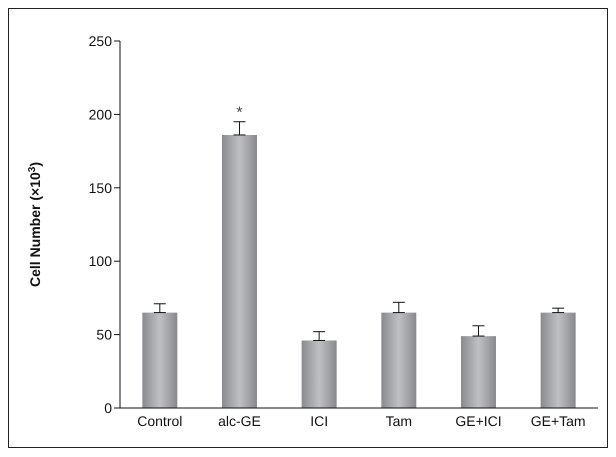 This screenshot has width=616, height=457. I want to click on x-tick-label: GE+ICI, so click(478, 420).